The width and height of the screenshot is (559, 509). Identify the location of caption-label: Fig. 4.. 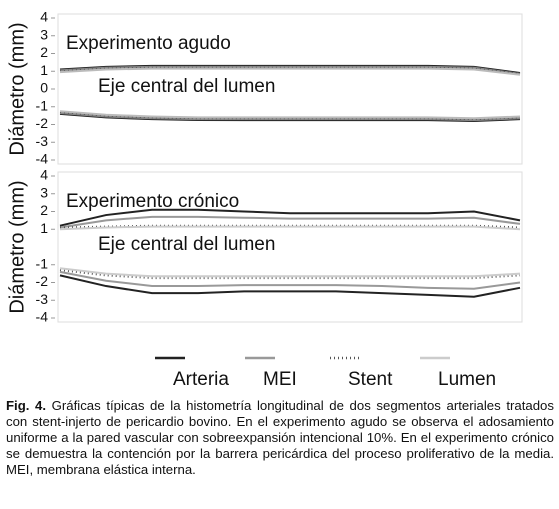
(26, 405).